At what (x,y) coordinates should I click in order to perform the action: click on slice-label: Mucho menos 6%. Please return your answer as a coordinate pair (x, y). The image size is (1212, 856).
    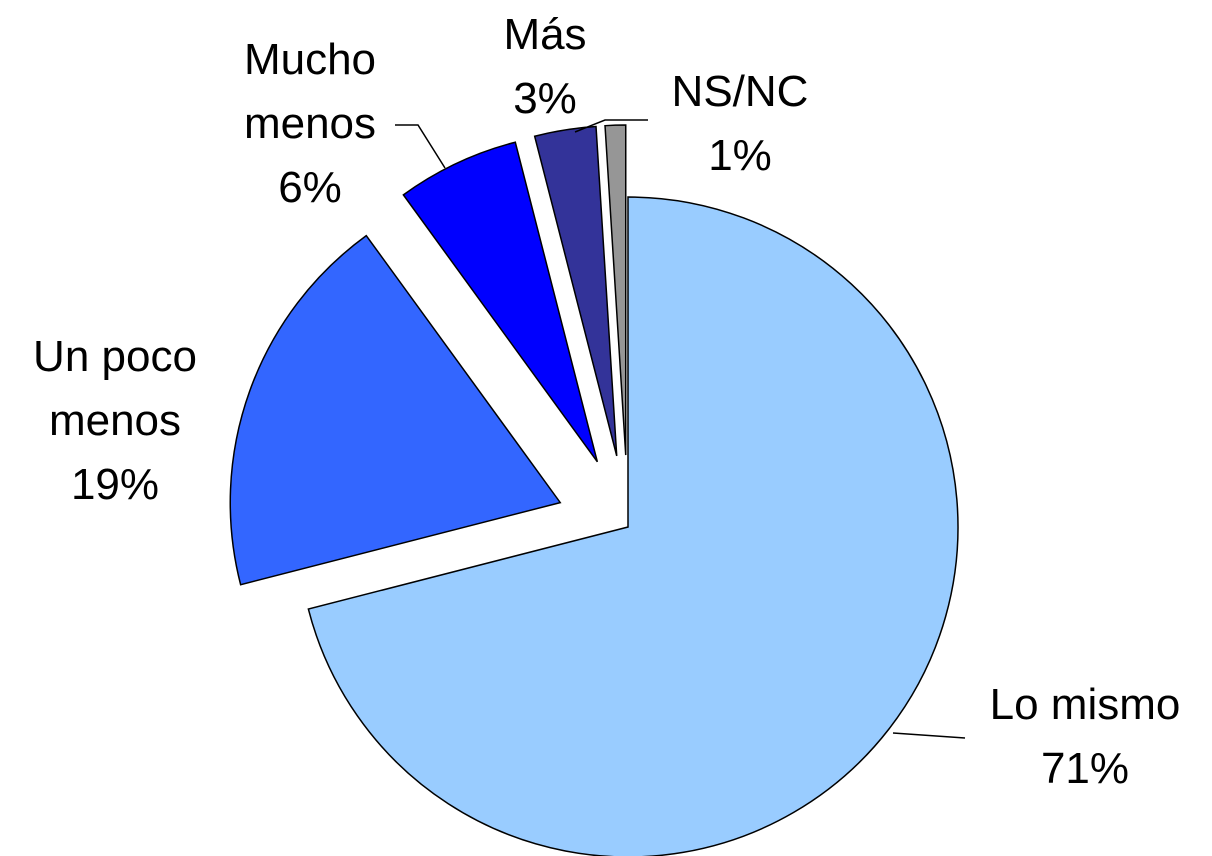
    Looking at the image, I should click on (310, 124).